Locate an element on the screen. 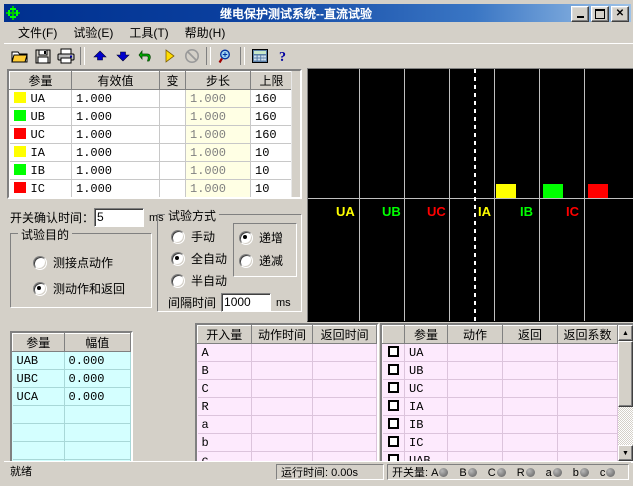 Image resolution: width=633 pixels, height=486 pixels. res-param-cell: IB is located at coordinates (426, 424).